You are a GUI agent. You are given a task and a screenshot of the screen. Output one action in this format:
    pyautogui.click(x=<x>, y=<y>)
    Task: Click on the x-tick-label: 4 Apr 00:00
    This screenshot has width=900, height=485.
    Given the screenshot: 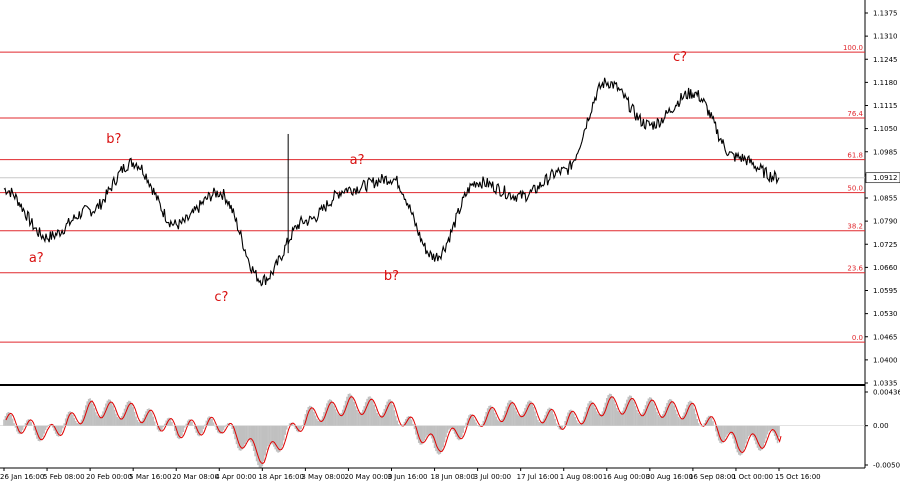 What is the action you would take?
    pyautogui.click(x=235, y=477)
    